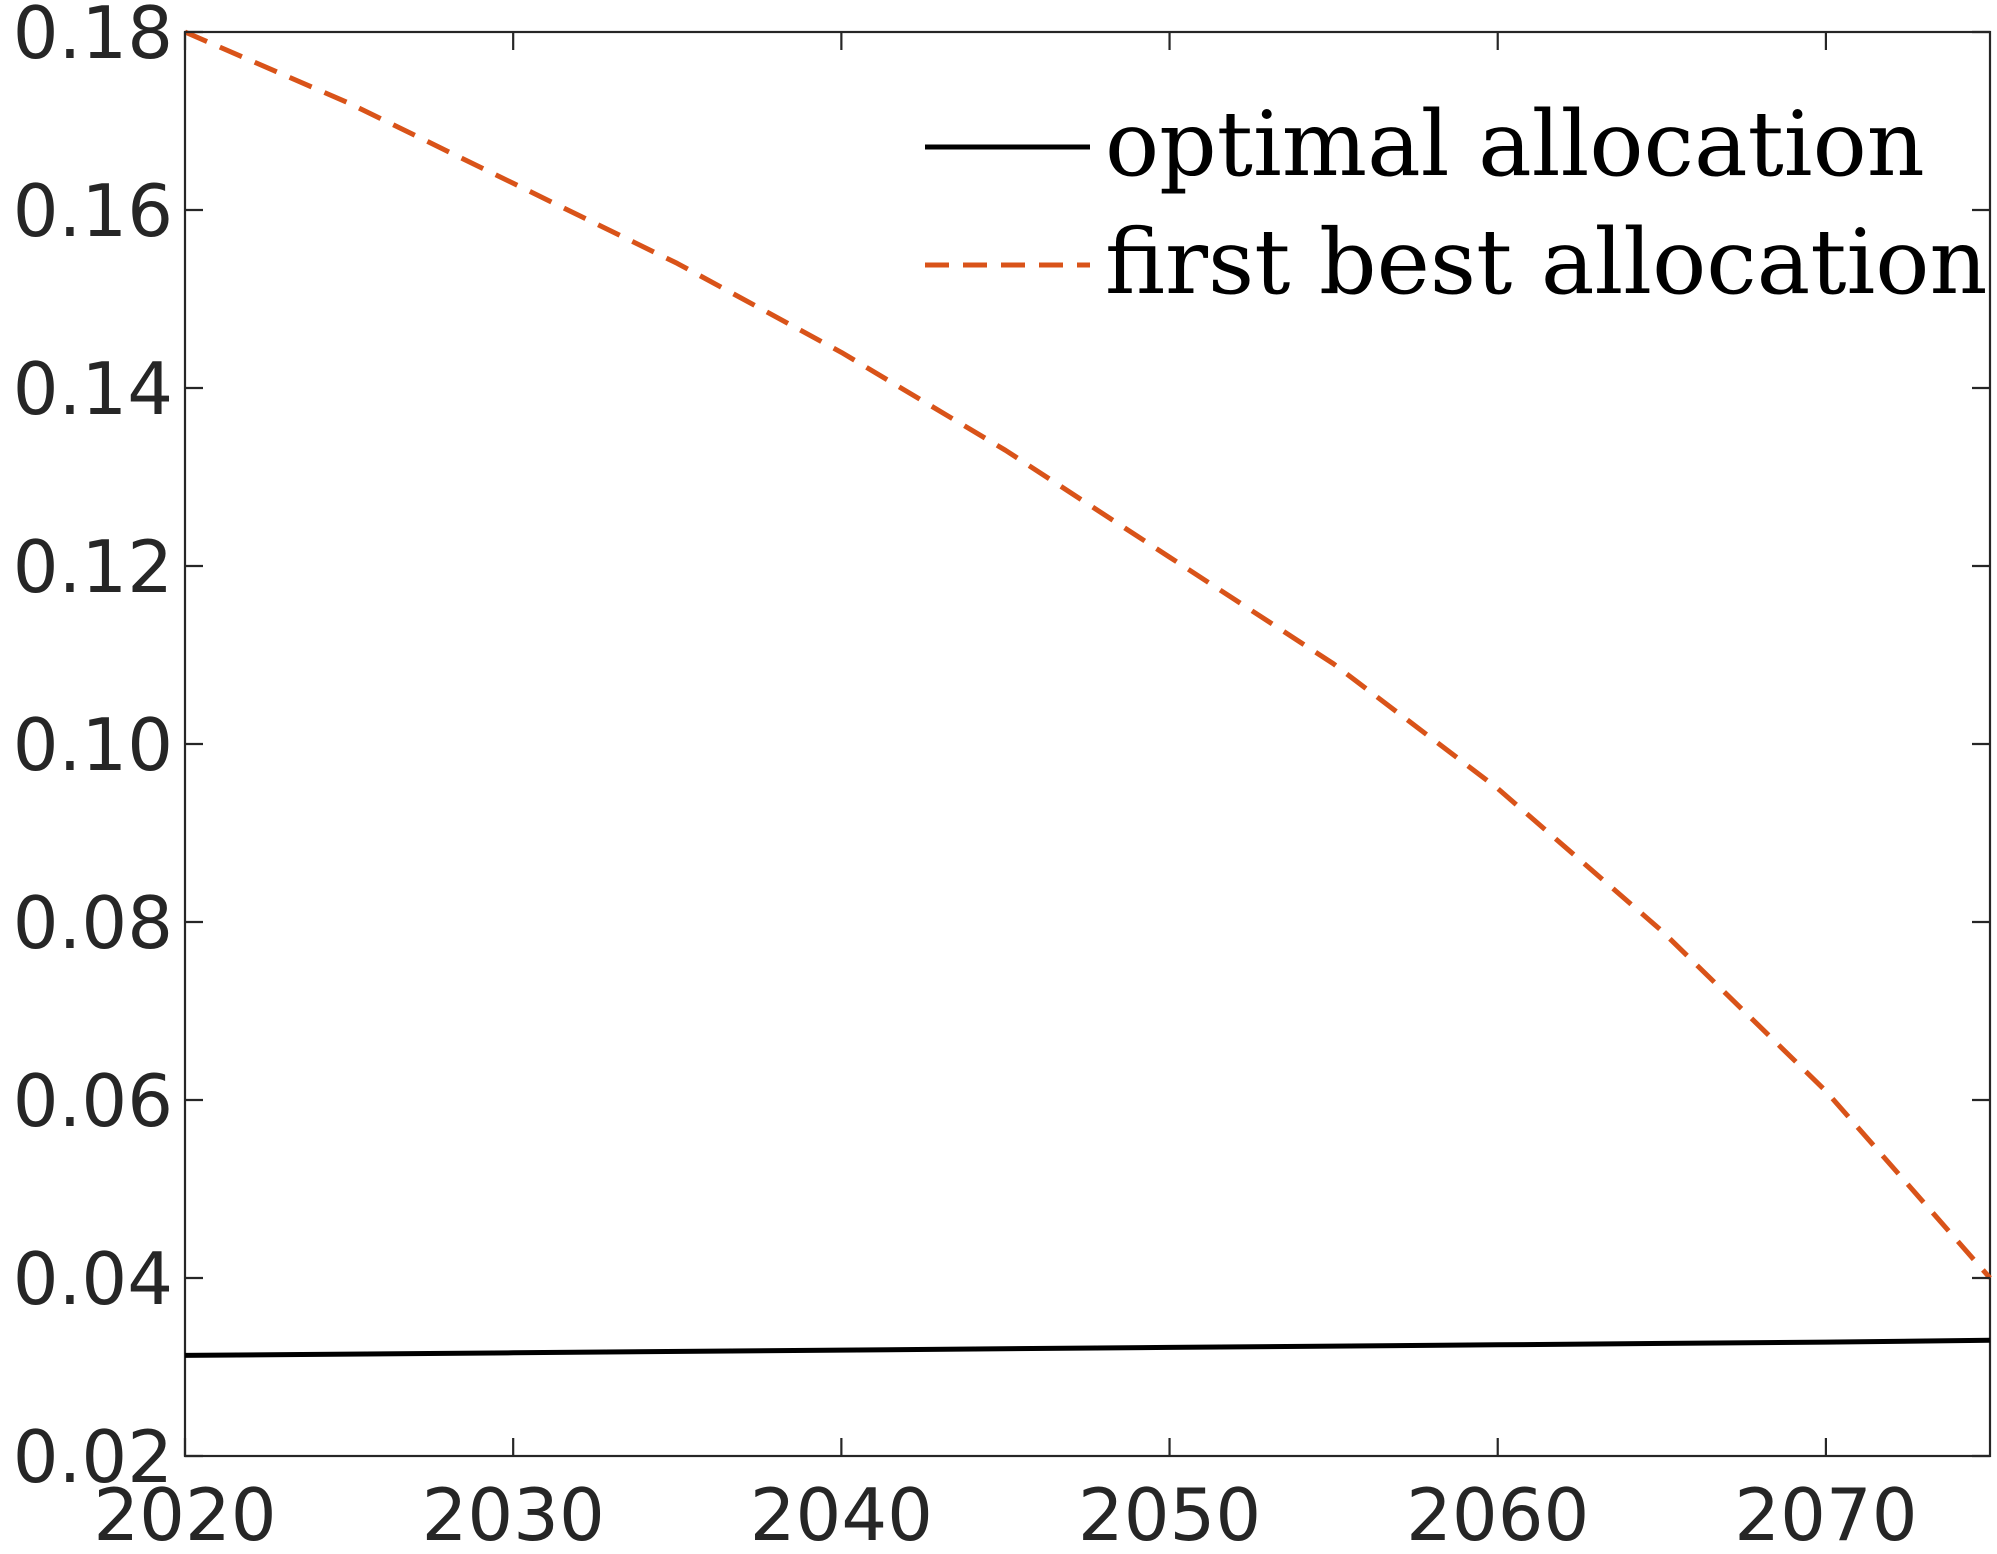 This screenshot has width=1997, height=1554. I want to click on x-tick-label: 2070, so click(1825, 1513).